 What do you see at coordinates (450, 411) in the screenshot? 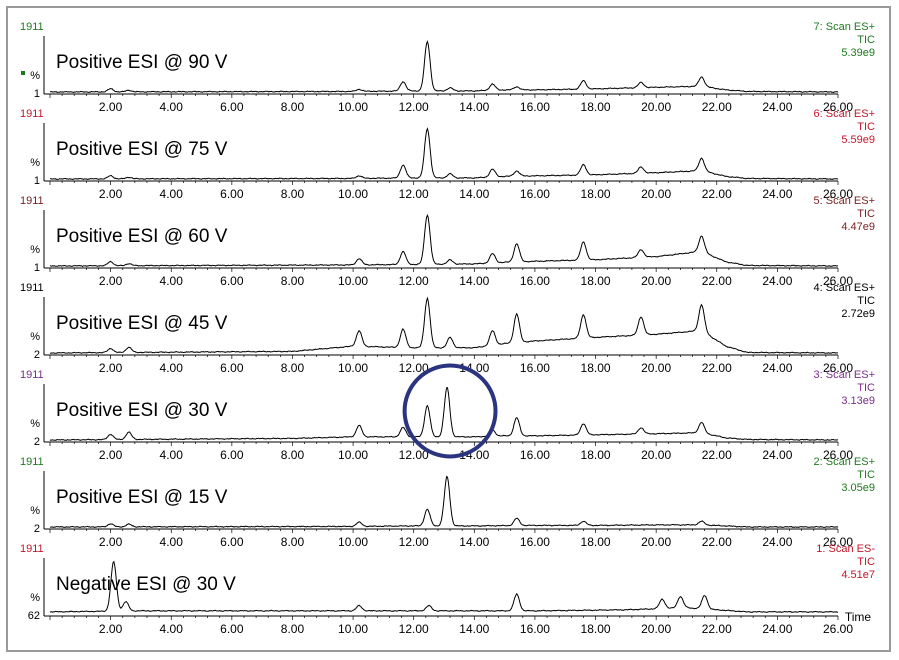
I see `highlight-circle` at bounding box center [450, 411].